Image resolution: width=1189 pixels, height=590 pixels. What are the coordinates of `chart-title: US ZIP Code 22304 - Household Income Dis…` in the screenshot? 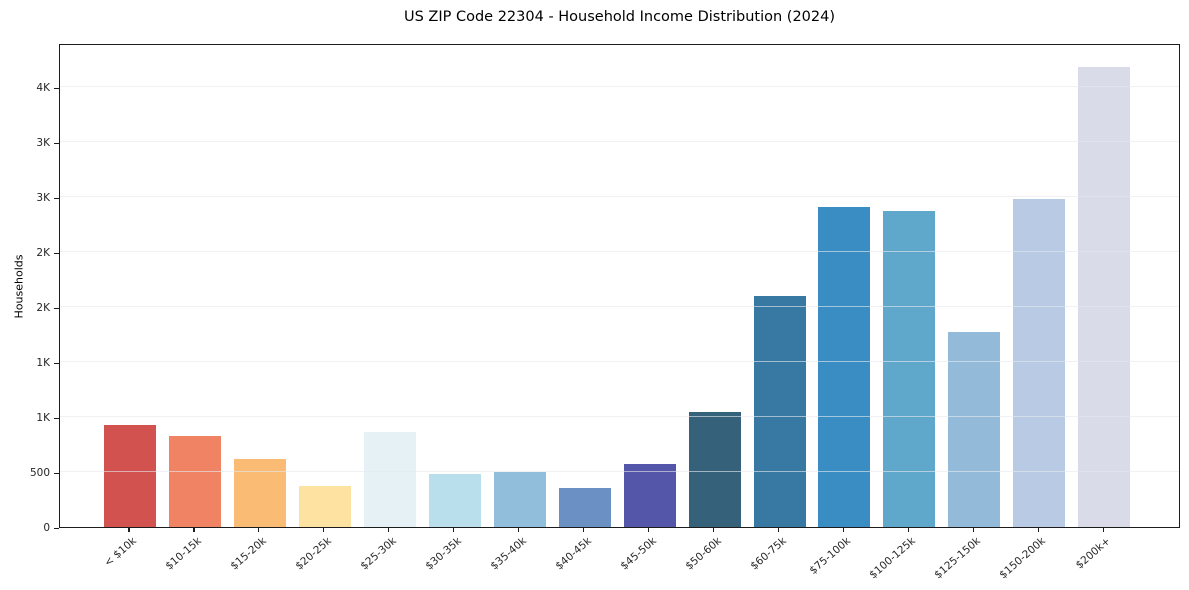 It's located at (619, 17).